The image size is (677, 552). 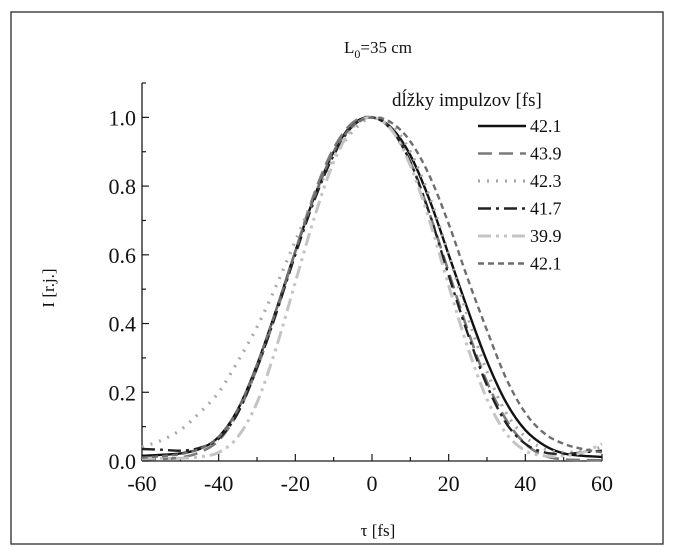 I want to click on y-axis-label: I [r.j.], so click(x=48, y=287).